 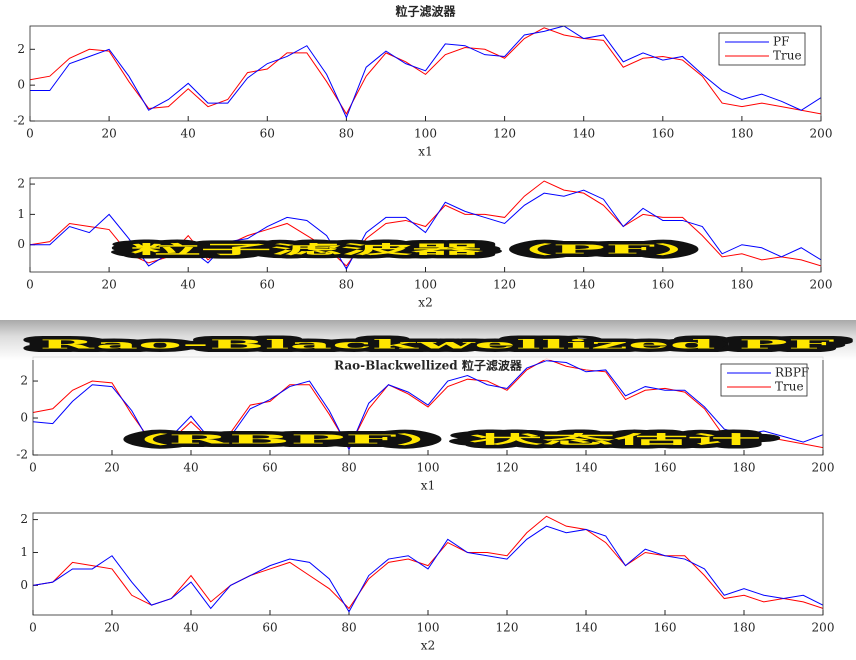 What do you see at coordinates (792, 373) in the screenshot?
I see `legend-label: RBPF` at bounding box center [792, 373].